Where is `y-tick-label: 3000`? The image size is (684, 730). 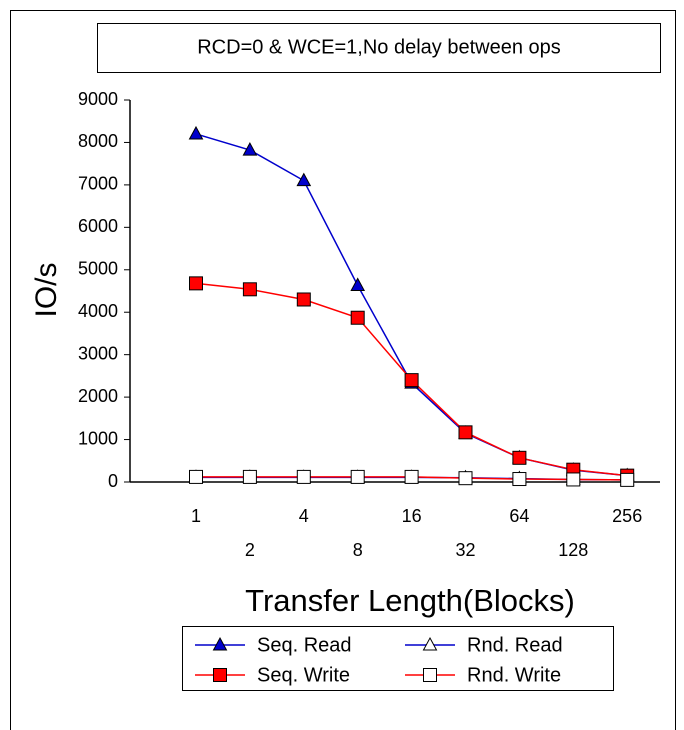 y-tick-label: 3000 is located at coordinates (98, 353).